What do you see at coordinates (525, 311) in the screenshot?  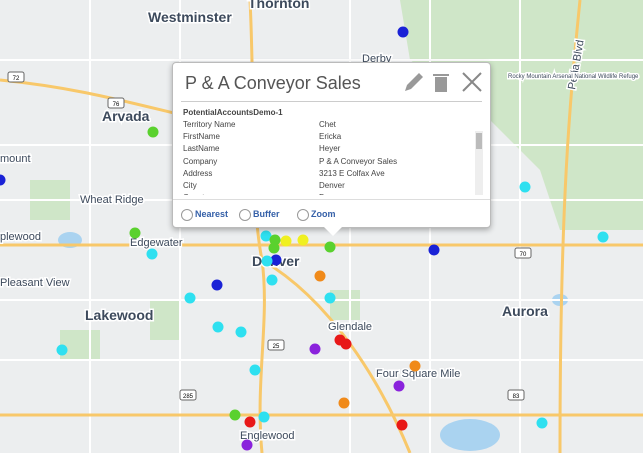 I see `place-label: Aurora` at bounding box center [525, 311].